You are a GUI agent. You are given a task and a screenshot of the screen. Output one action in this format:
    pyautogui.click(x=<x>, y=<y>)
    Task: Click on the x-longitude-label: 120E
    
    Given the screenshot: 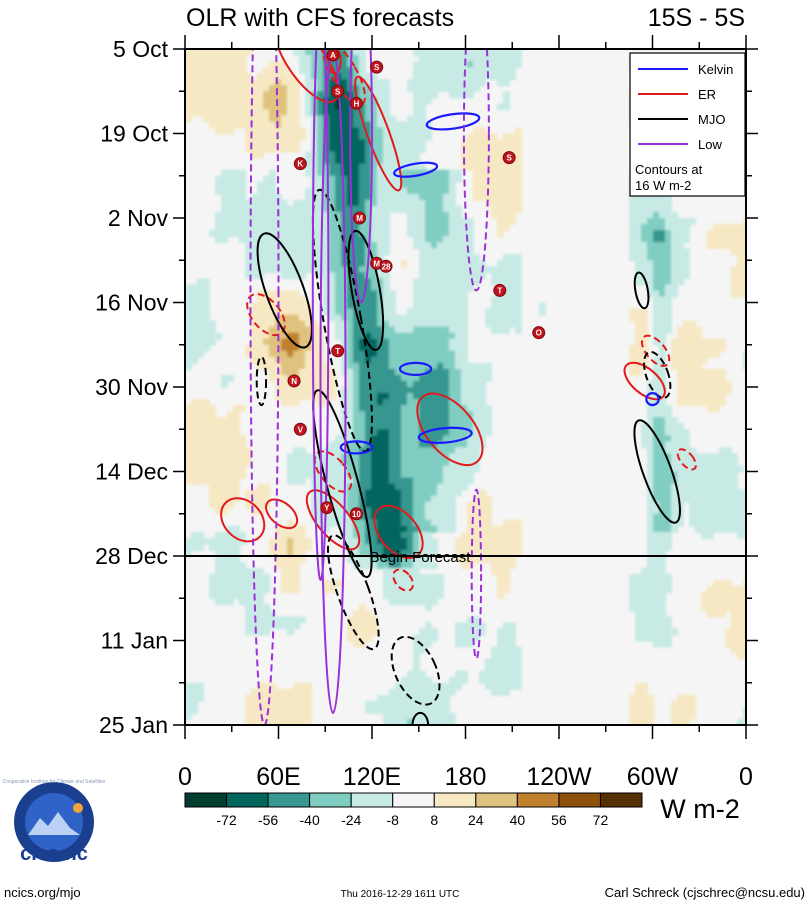 What is the action you would take?
    pyautogui.click(x=372, y=777)
    